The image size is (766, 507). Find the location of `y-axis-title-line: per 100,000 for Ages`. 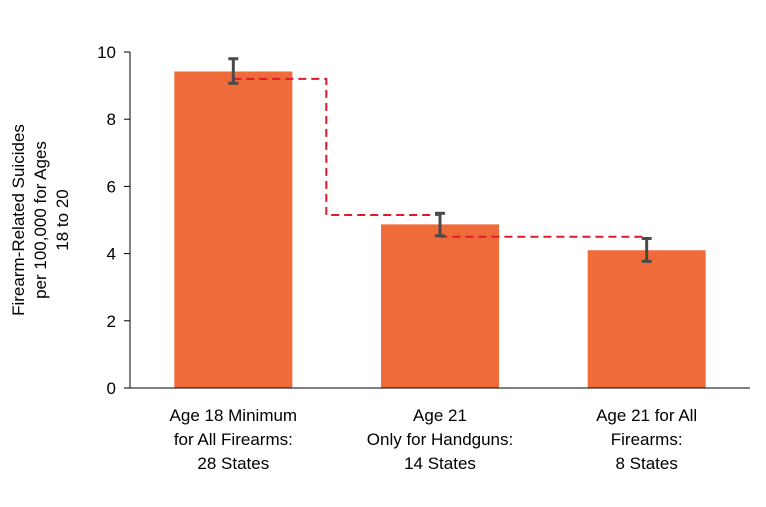

y-axis-title-line: per 100,000 for Ages is located at coordinates (40, 220).